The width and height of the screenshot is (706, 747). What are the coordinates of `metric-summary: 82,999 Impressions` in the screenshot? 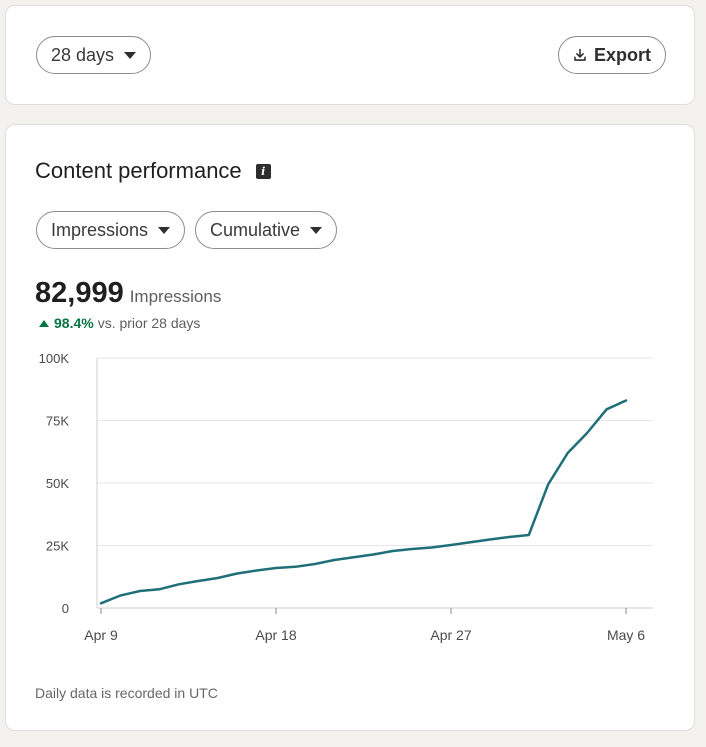 It's located at (128, 293).